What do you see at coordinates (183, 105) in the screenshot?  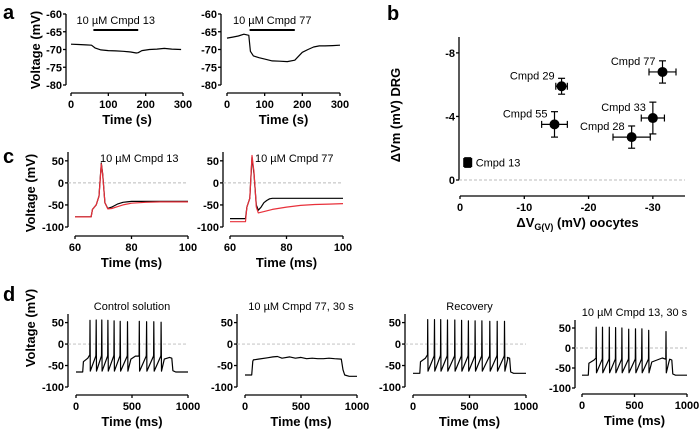 I see `x-tick-label: 300` at bounding box center [183, 105].